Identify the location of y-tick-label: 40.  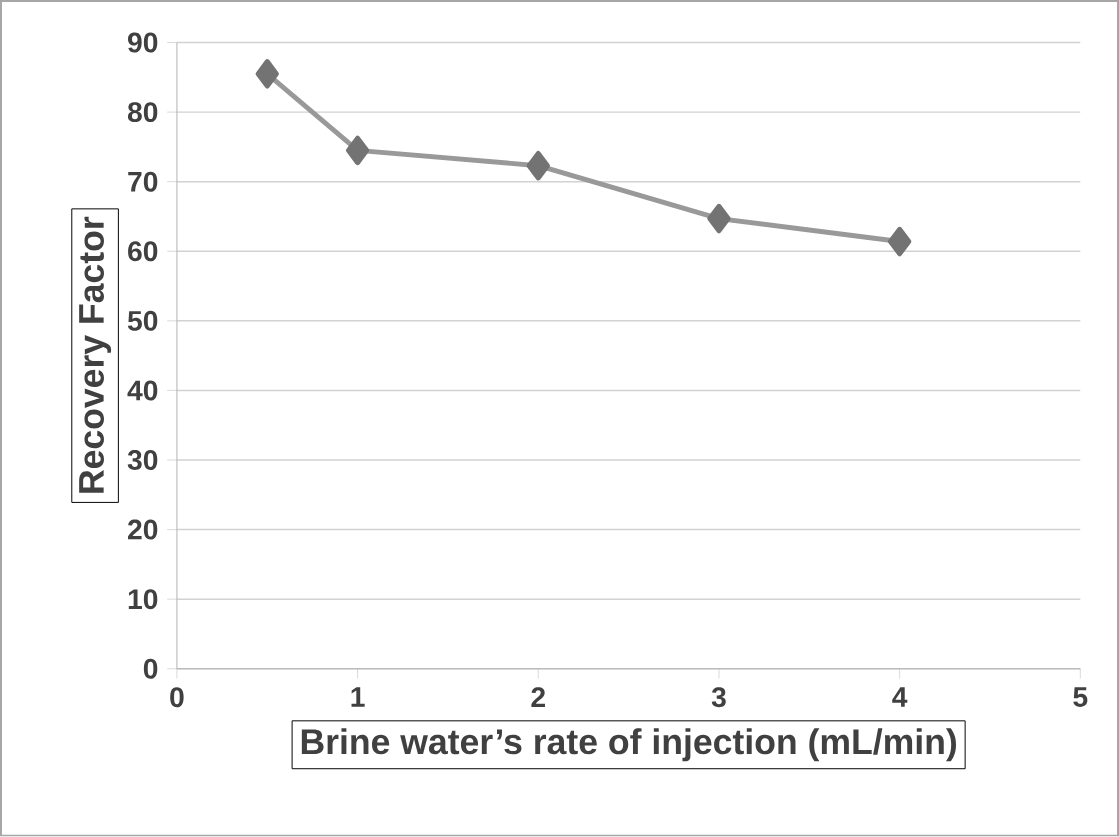
(142, 390).